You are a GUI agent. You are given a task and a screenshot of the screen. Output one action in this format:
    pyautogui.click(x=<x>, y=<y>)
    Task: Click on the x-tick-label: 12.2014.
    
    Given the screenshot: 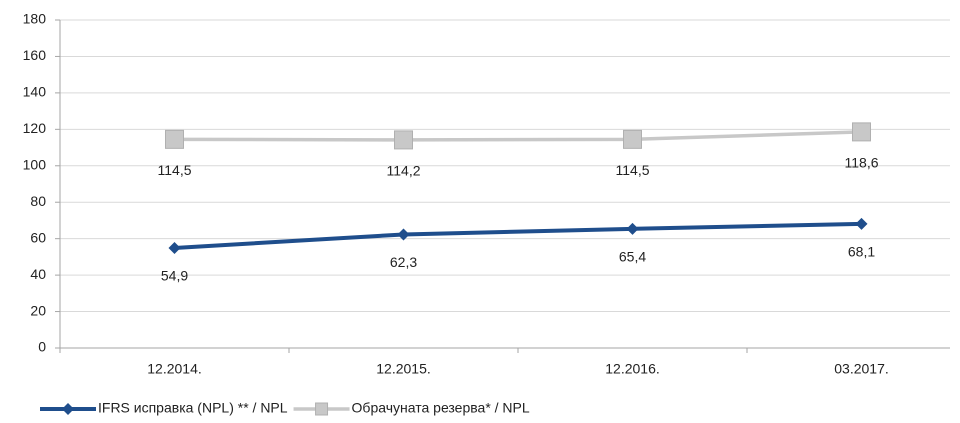 What is the action you would take?
    pyautogui.click(x=174, y=369)
    